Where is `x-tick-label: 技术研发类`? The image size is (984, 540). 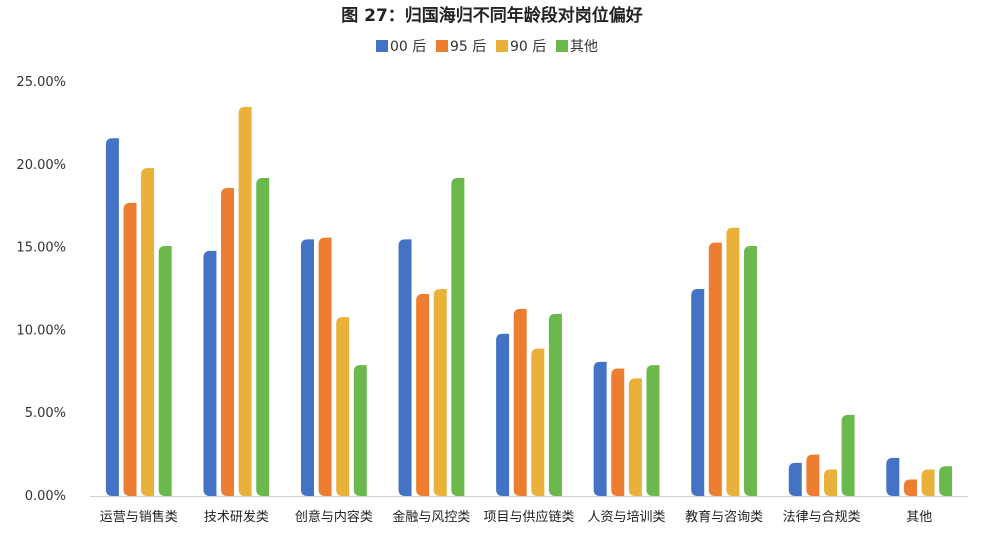 x-tick-label: 技术研发类 is located at coordinates (236, 517).